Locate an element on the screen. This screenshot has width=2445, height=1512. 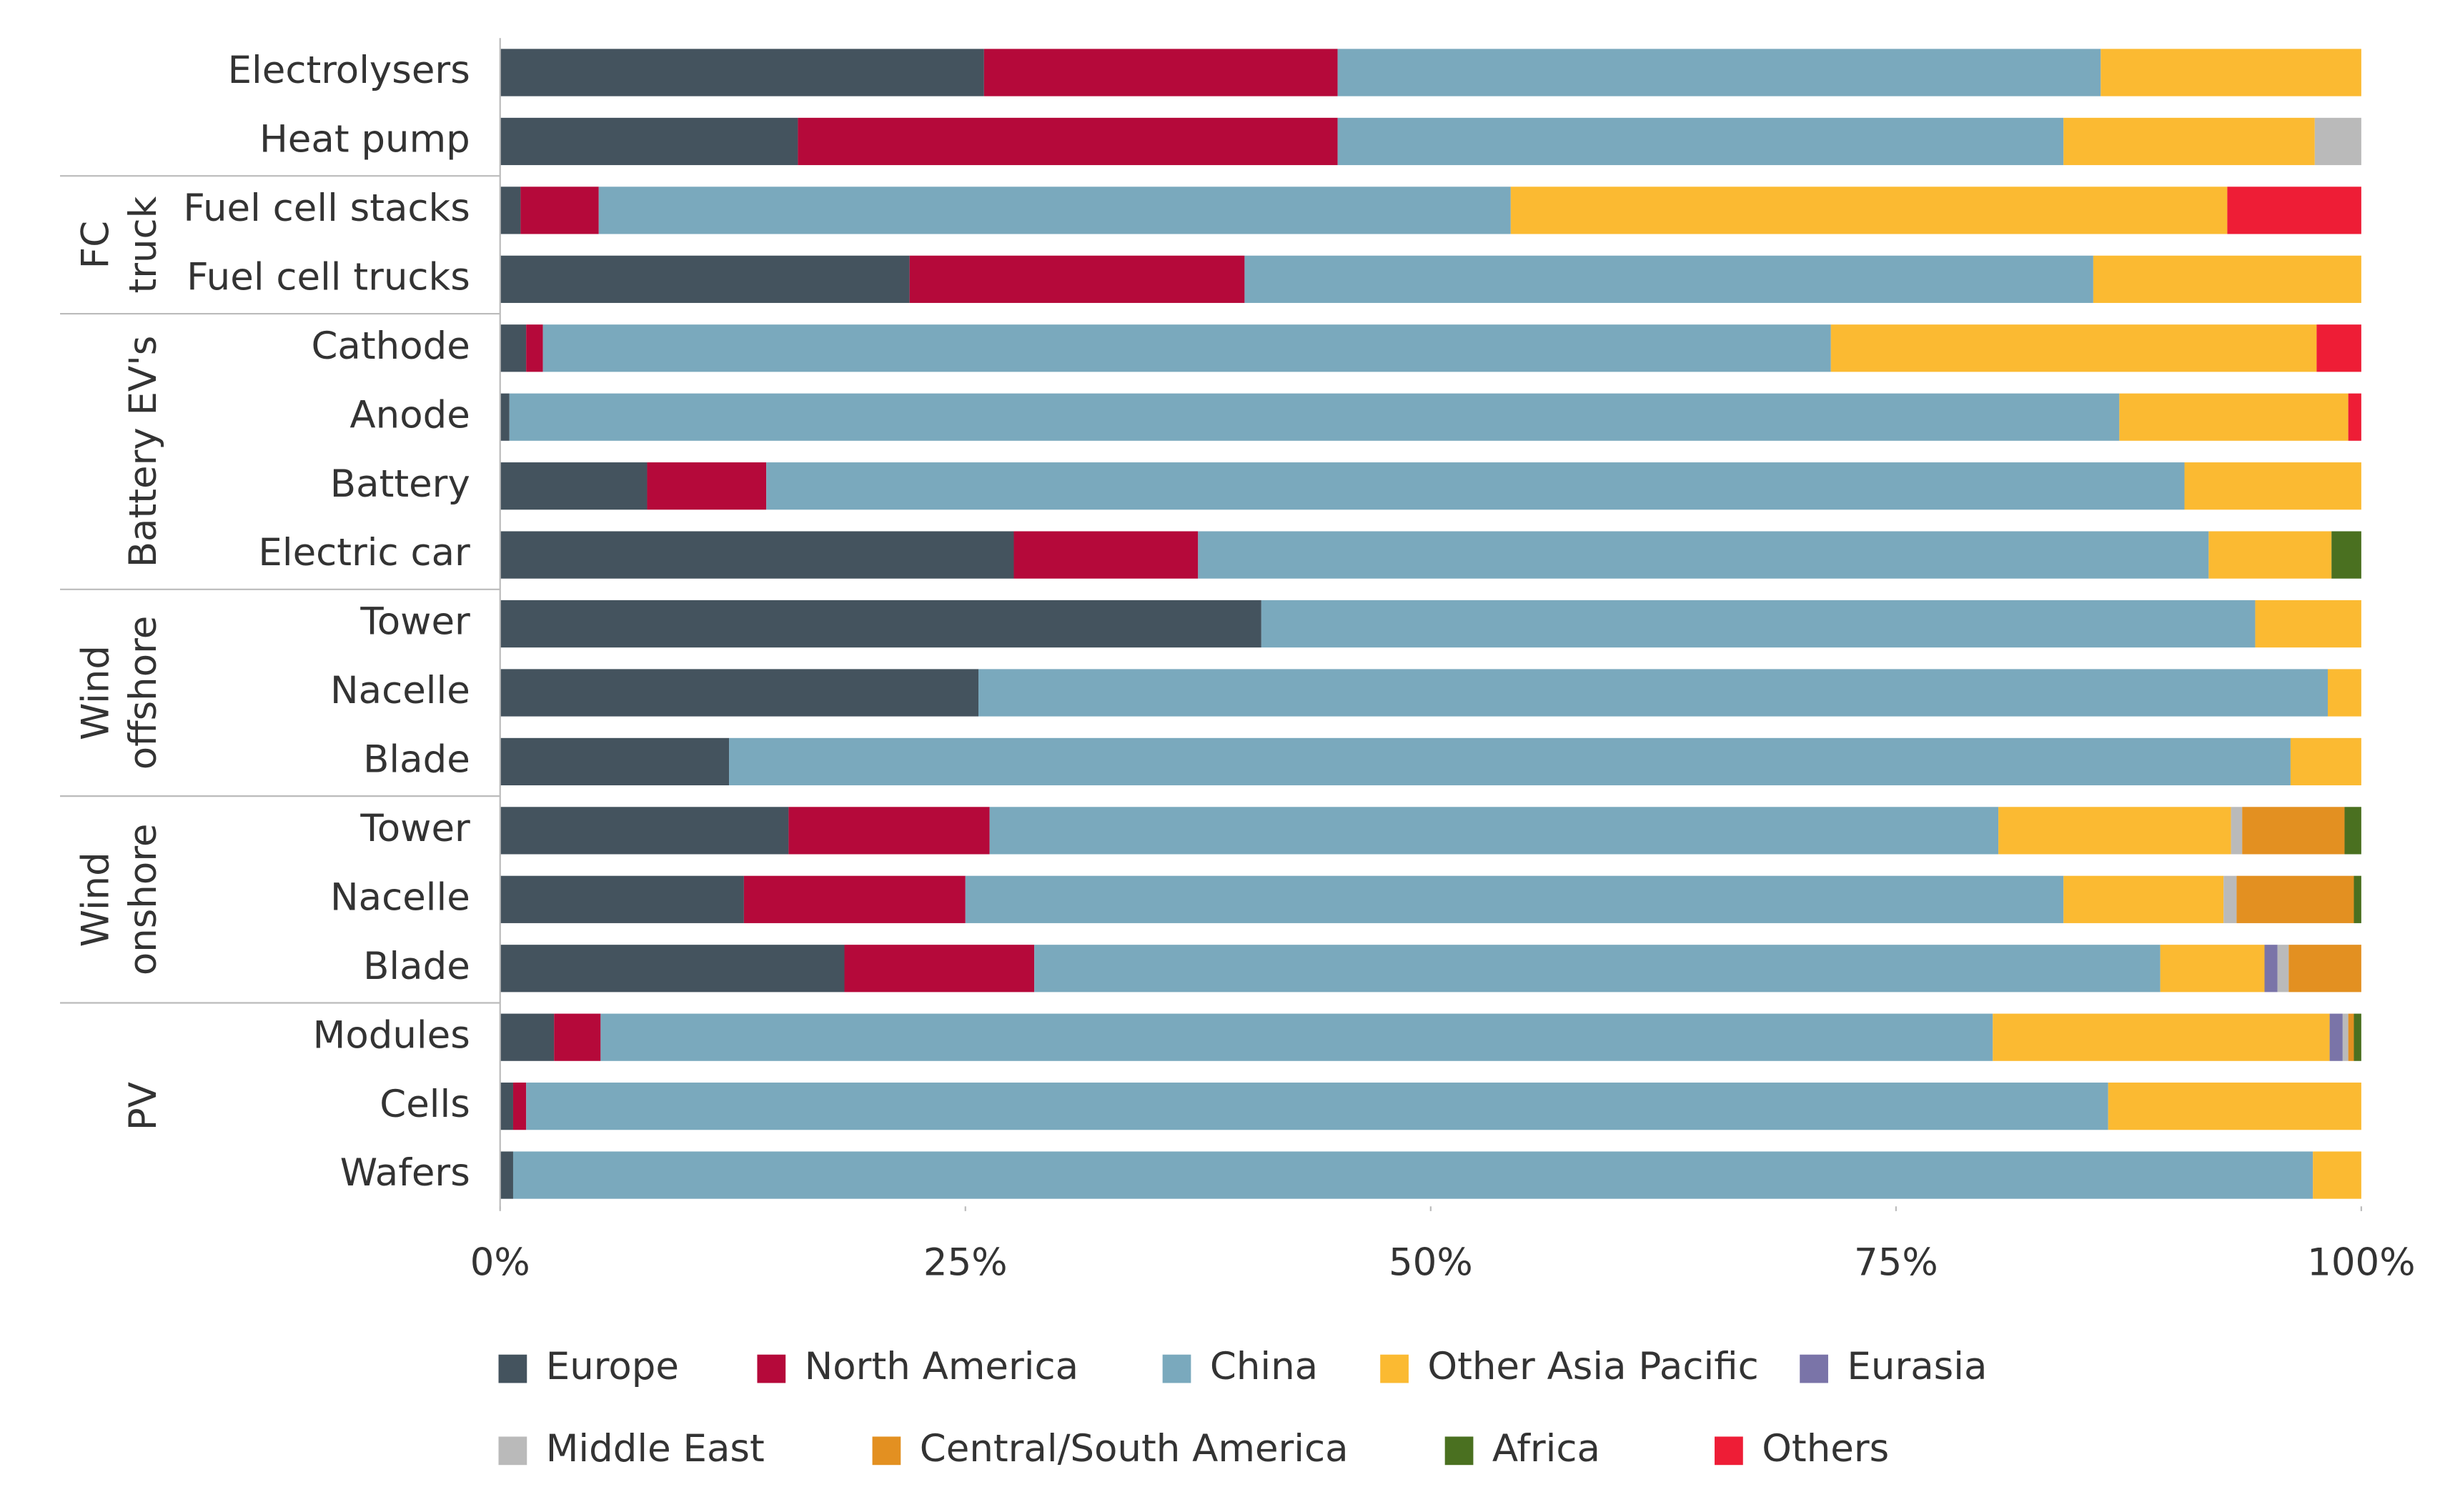
legend-label: Others is located at coordinates (1826, 1449).